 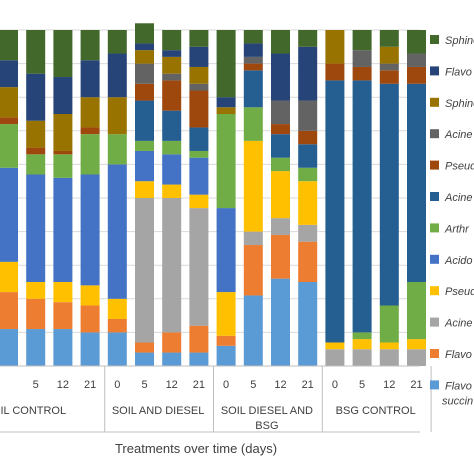 What do you see at coordinates (457, 229) in the screenshot?
I see `legend-label: Arthr` at bounding box center [457, 229].